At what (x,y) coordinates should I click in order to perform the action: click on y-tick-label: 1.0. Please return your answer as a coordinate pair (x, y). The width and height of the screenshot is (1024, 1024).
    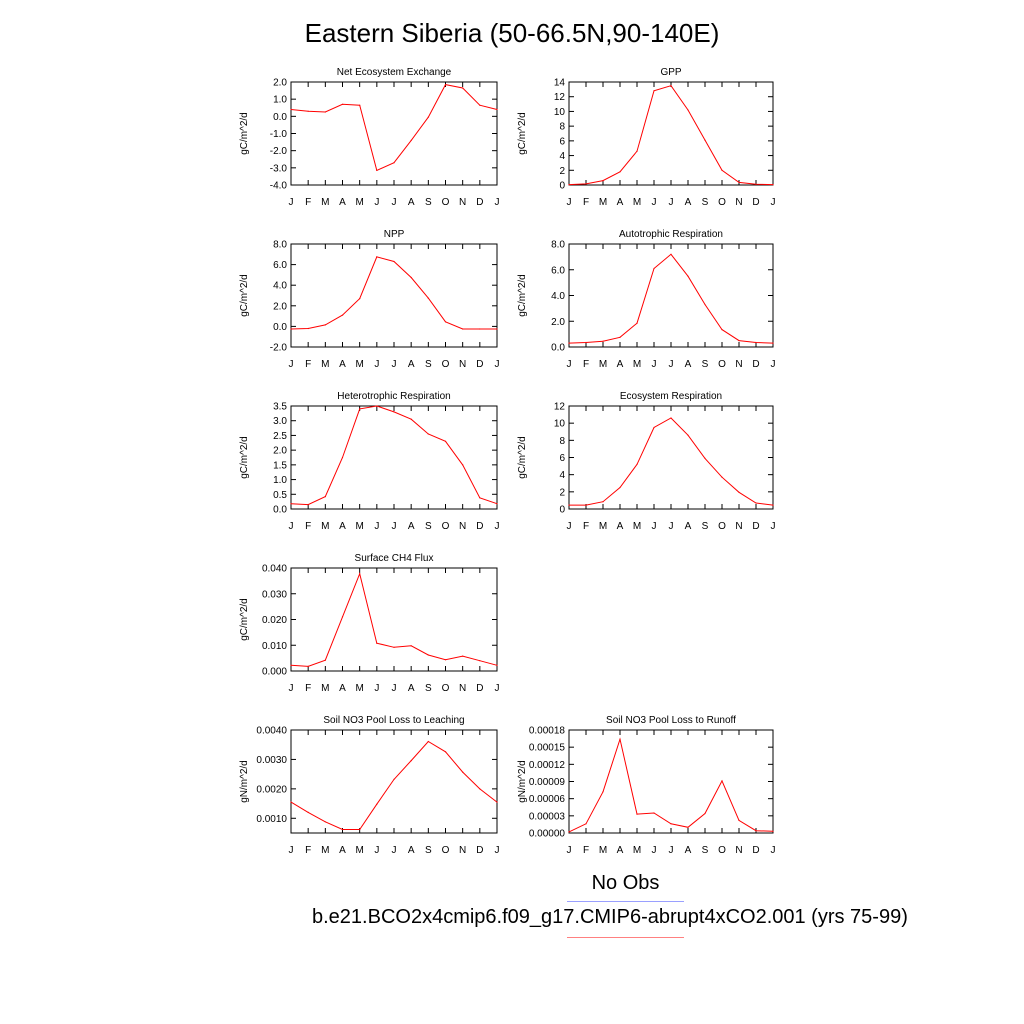
    Looking at the image, I should click on (280, 480).